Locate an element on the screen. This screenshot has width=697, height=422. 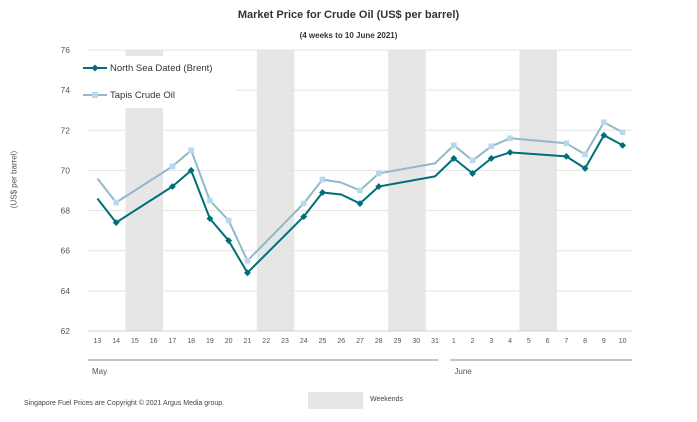
y-tick-label: 62 is located at coordinates (66, 331).